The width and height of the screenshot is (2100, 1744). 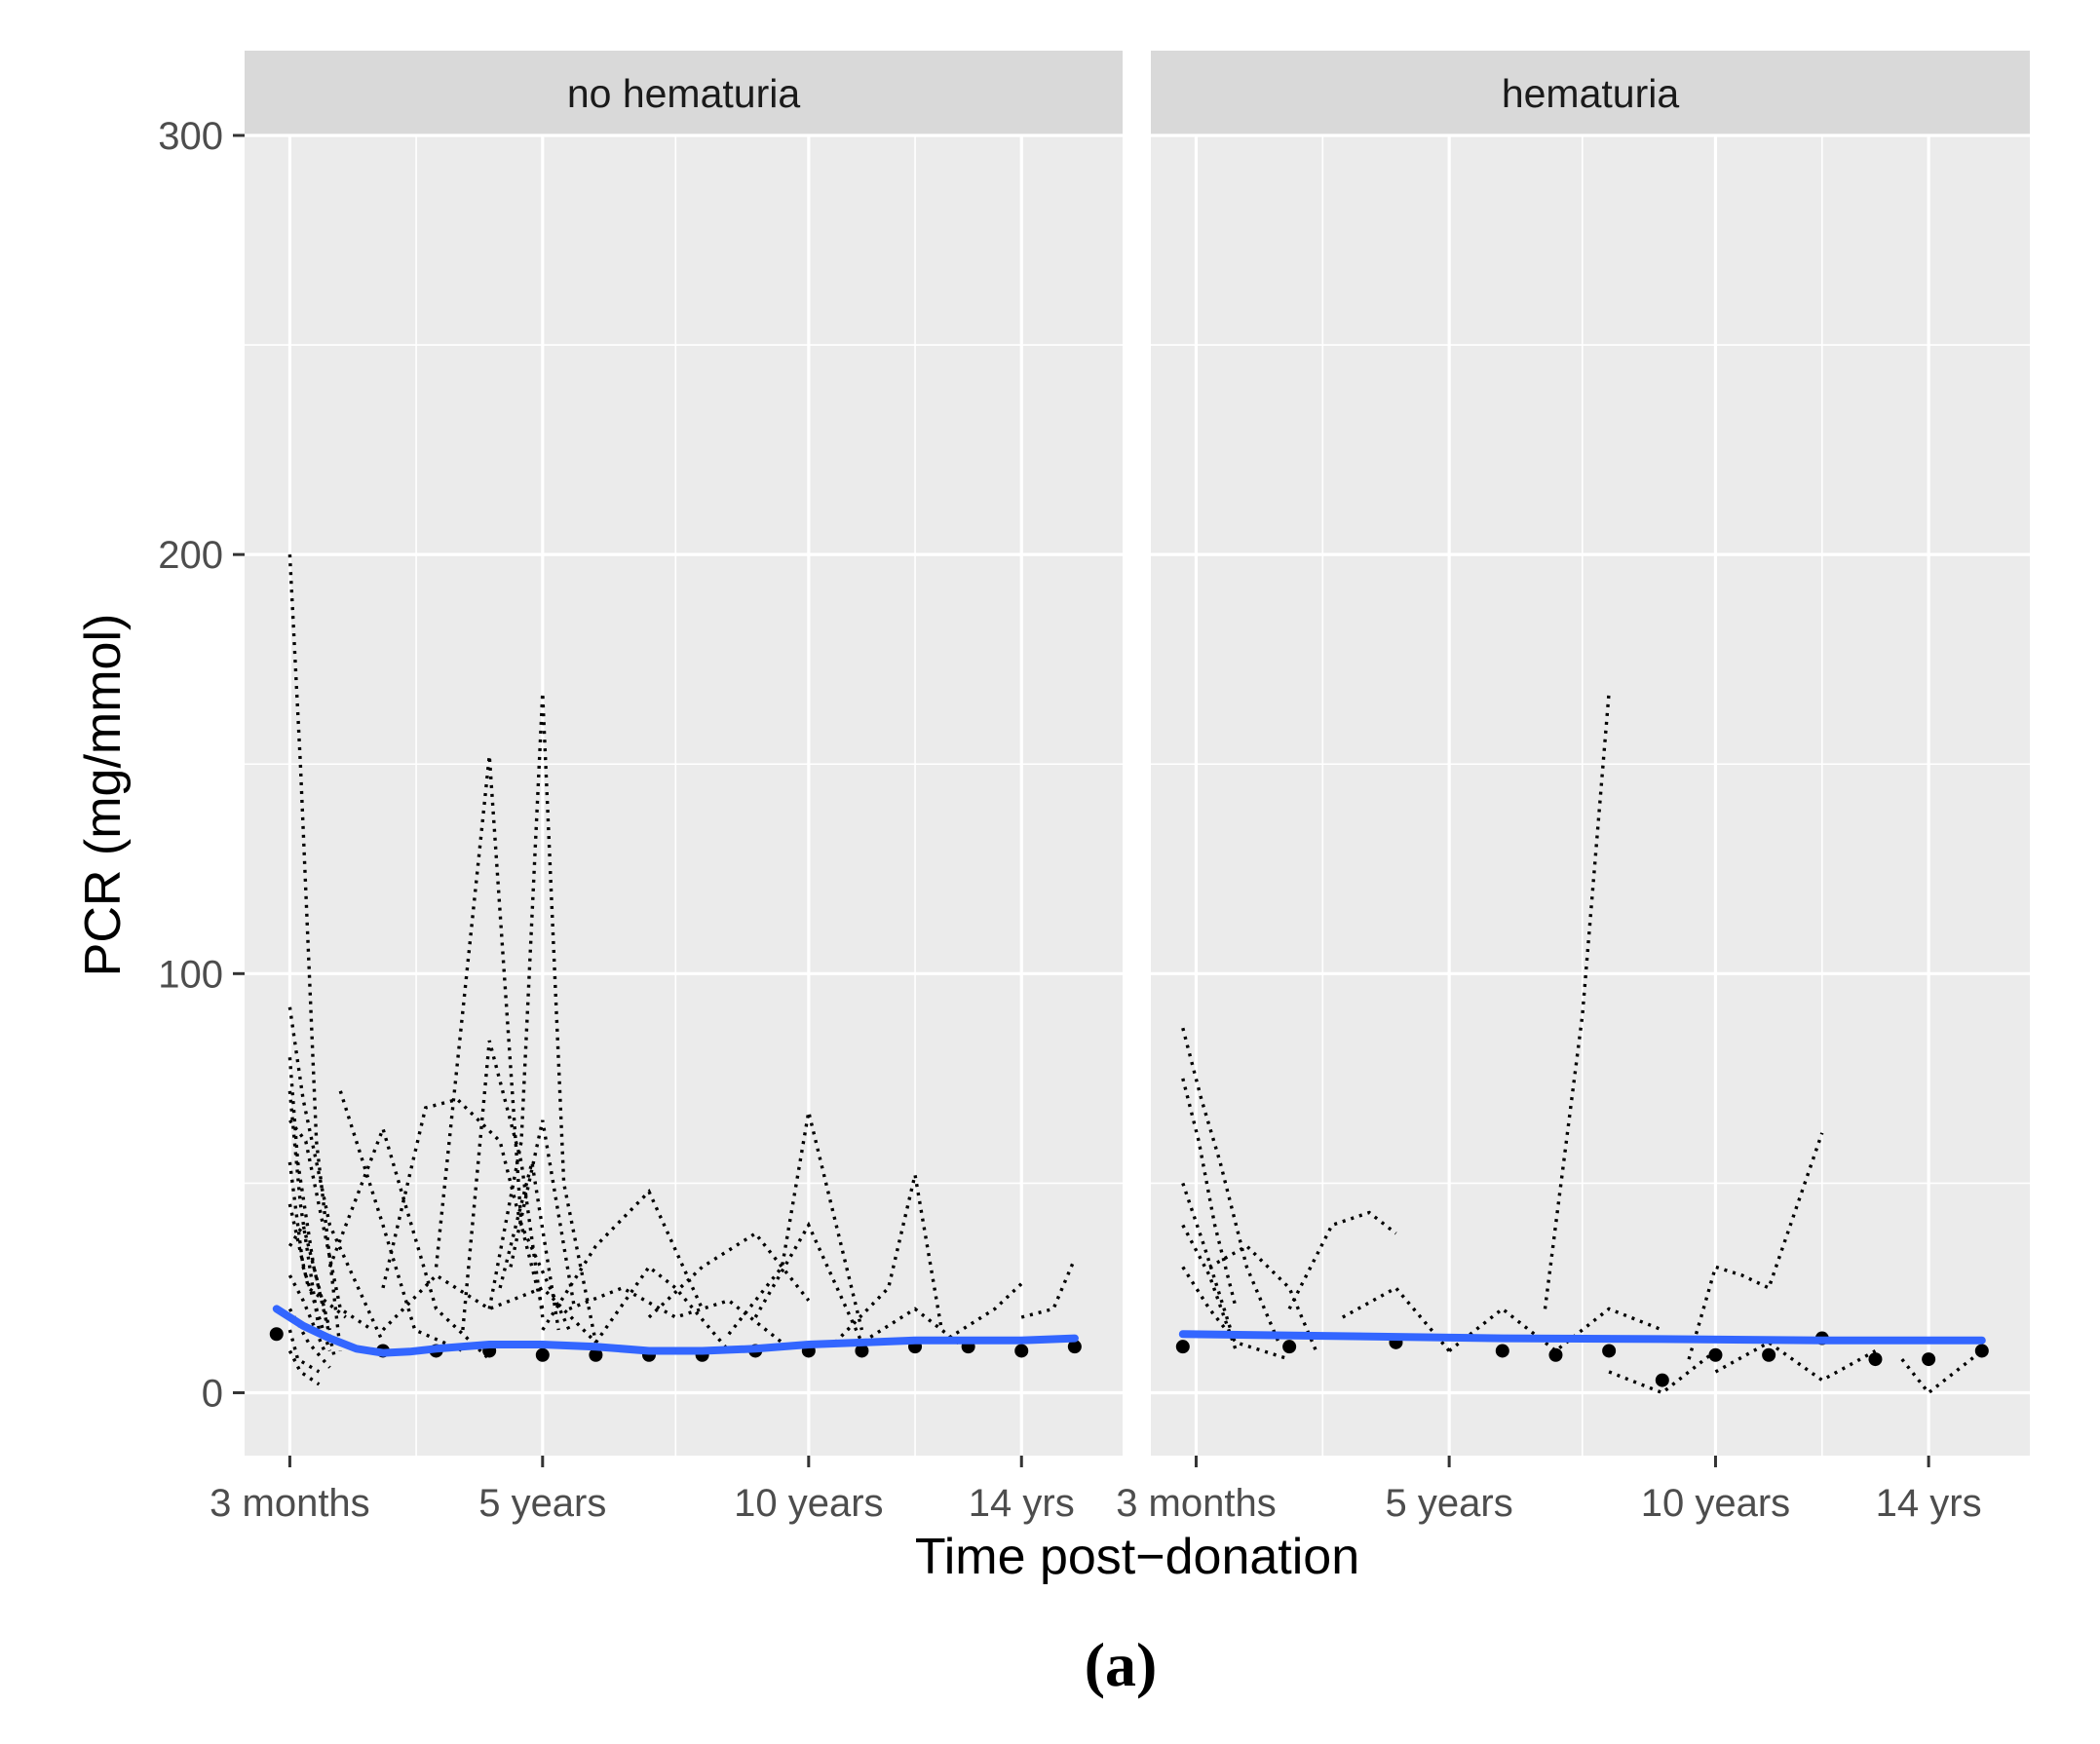 What do you see at coordinates (1582, 1359) in the screenshot?
I see `points-hematuria` at bounding box center [1582, 1359].